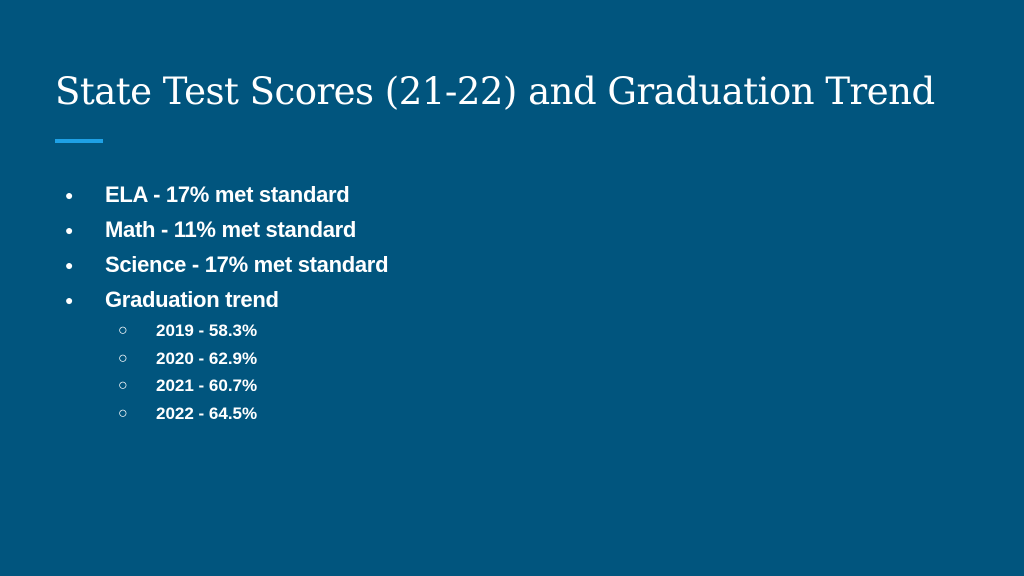 The width and height of the screenshot is (1024, 576). I want to click on subbullet-text: 2020 - 62.9%, so click(207, 358).